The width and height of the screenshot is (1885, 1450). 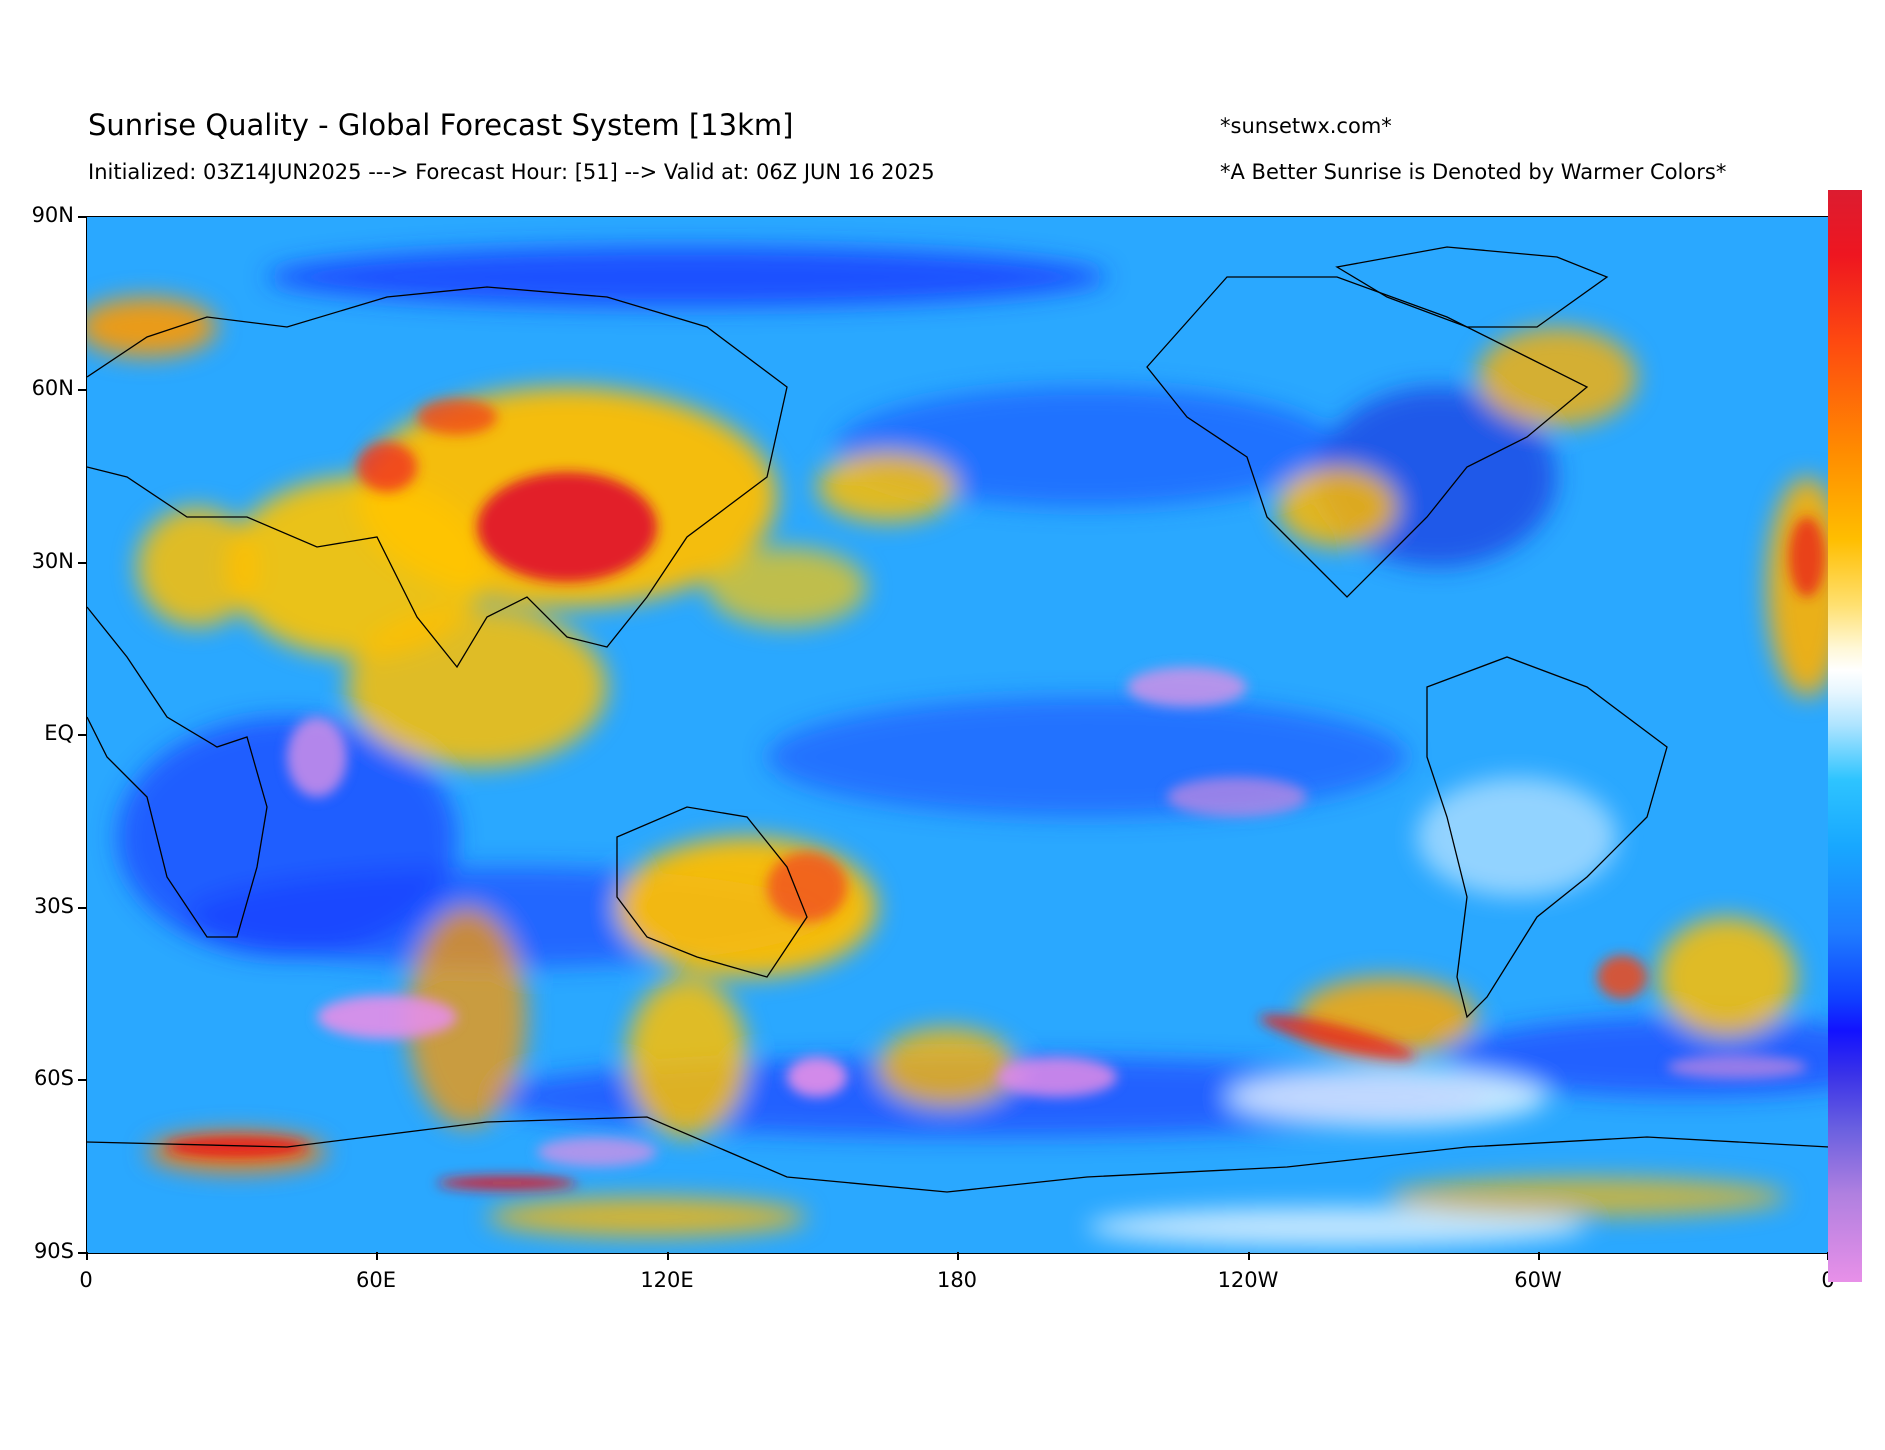 I want to click on x-tick-label-60w: 60W, so click(x=1538, y=1280).